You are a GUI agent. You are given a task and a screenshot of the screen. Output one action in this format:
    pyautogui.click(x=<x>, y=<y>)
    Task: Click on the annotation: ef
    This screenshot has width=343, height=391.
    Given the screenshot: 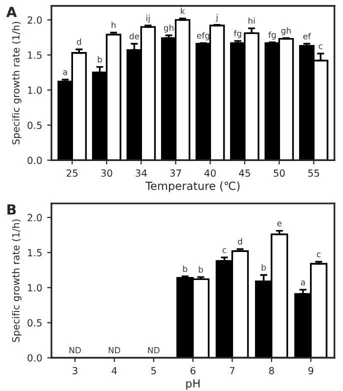 What is the action you would take?
    pyautogui.click(x=307, y=36)
    